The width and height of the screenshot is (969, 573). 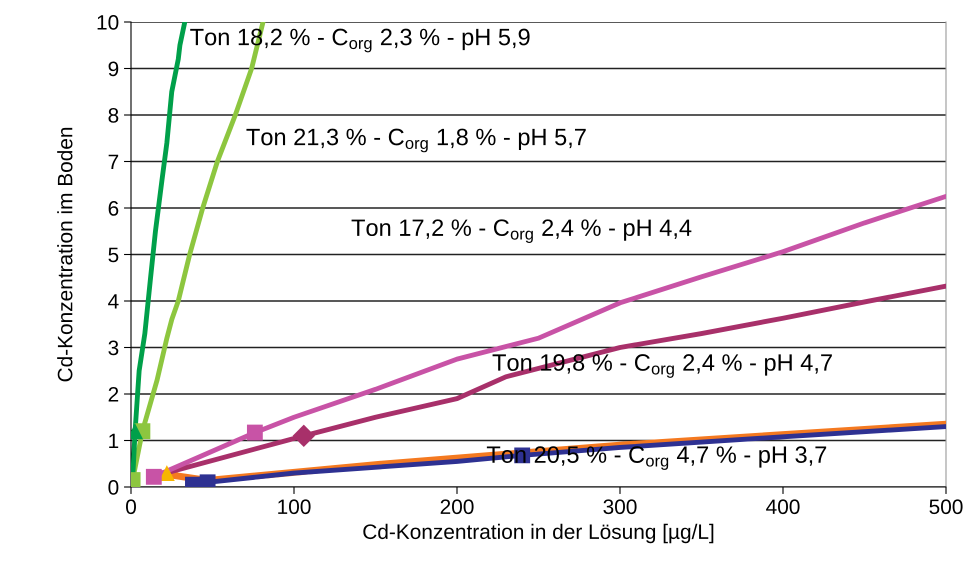 I want to click on y-tick-label: 0, so click(x=113, y=487).